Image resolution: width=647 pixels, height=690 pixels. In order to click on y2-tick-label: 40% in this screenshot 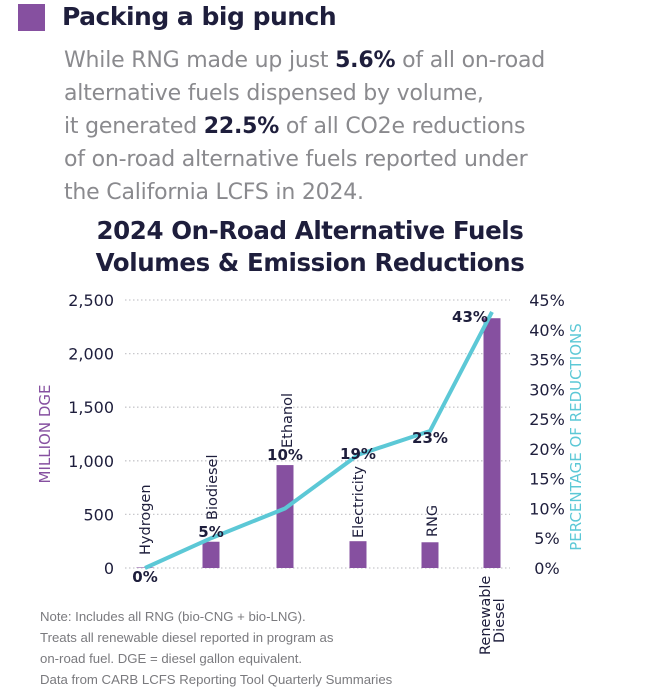, I will do `click(547, 330)`.